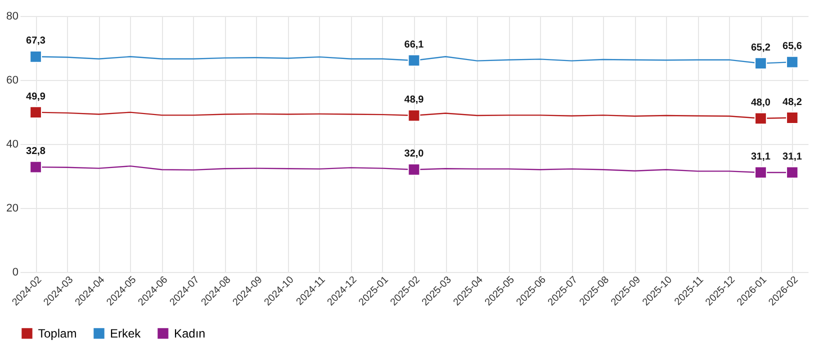 The width and height of the screenshot is (820, 348). What do you see at coordinates (15, 272) in the screenshot?
I see `y-tick-label: 0` at bounding box center [15, 272].